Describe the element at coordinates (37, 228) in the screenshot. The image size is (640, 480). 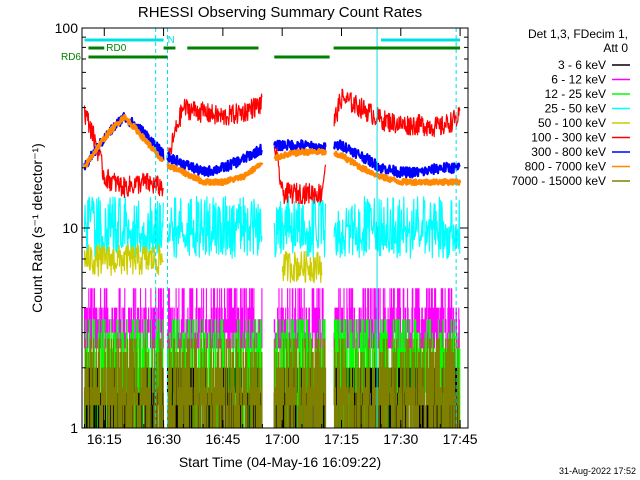
I see `y-axis-label: Count Rate (s⁻¹ detector⁻¹)` at that location.